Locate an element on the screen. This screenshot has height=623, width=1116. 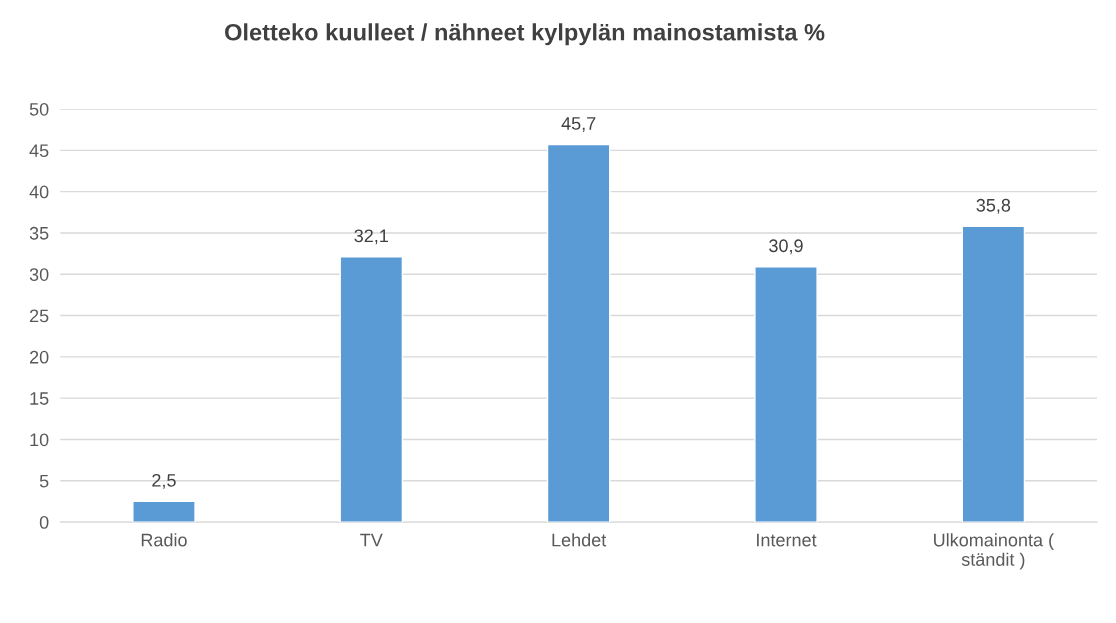
x-tick-label: Lehdet is located at coordinates (579, 540).